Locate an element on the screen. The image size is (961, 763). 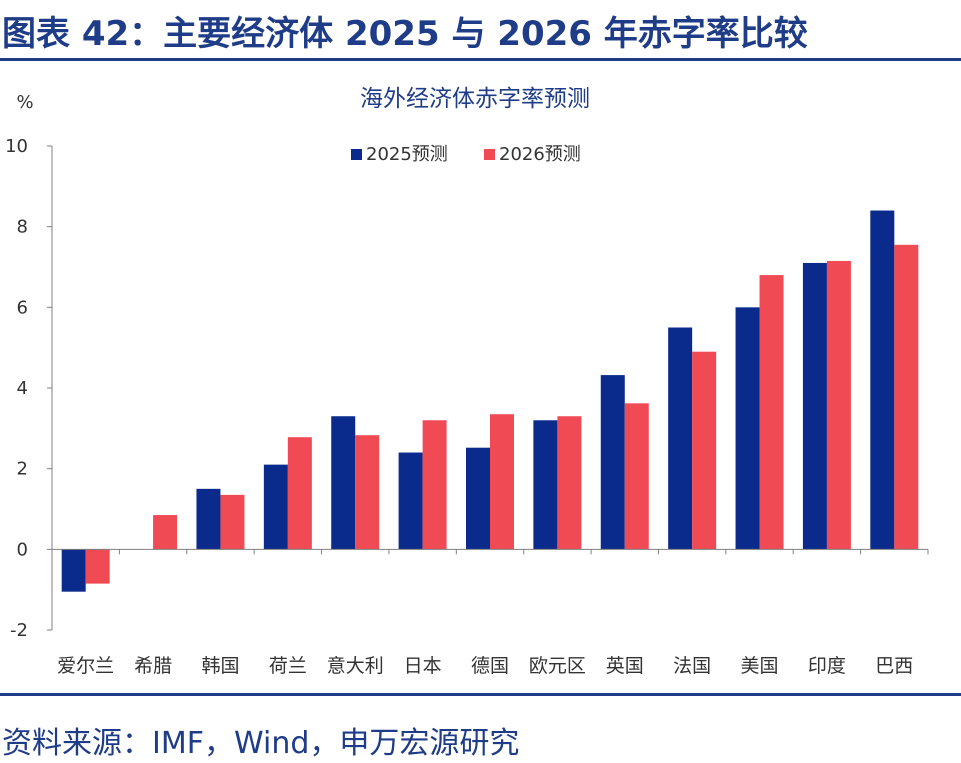
x-tick-label: 美国 is located at coordinates (760, 666).